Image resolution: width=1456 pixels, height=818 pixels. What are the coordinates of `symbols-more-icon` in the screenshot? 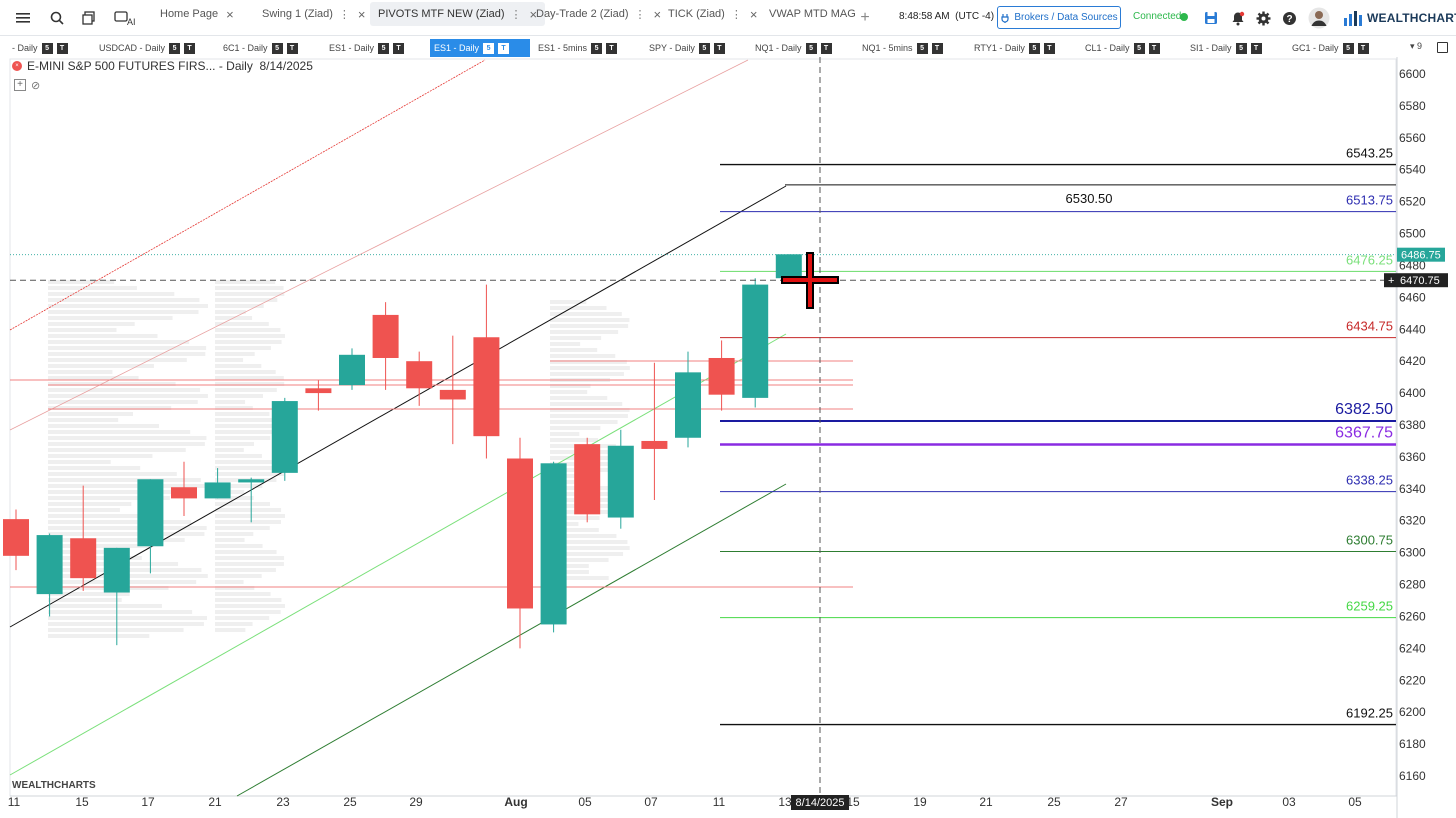 It's located at (1442, 47).